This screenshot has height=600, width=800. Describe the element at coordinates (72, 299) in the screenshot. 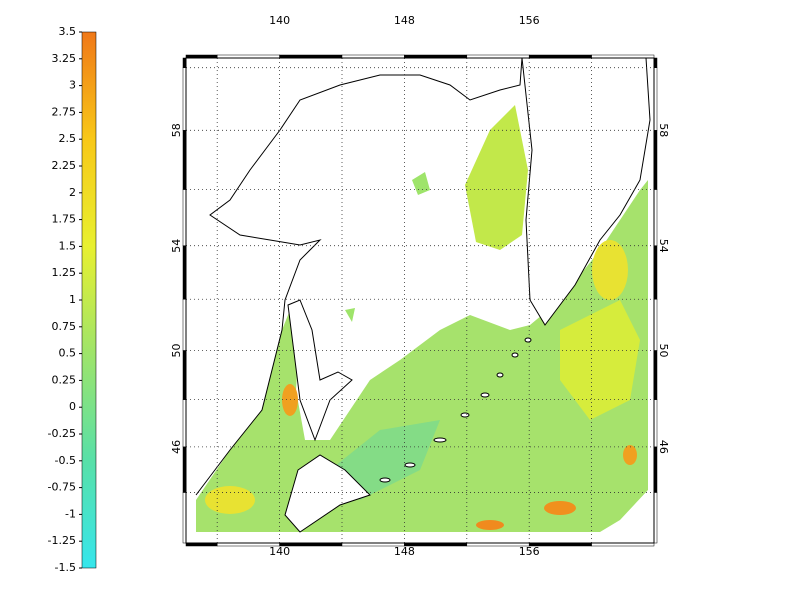

I see `colorbar-tick-label: 1` at that location.